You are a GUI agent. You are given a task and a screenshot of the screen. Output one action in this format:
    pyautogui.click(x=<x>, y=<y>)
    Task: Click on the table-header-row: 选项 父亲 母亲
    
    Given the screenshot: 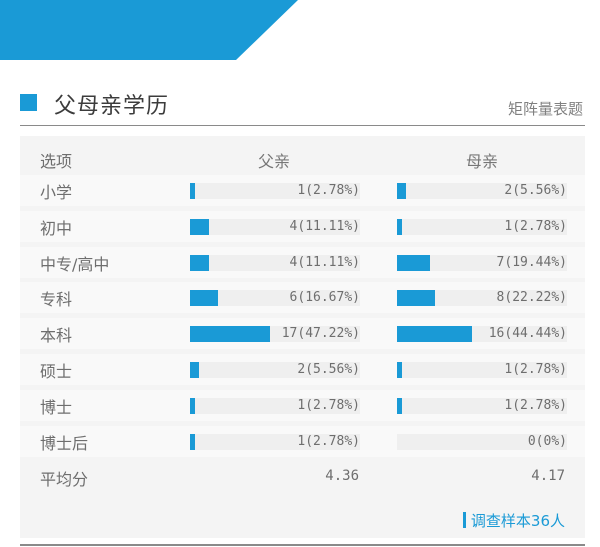 What is the action you would take?
    pyautogui.click(x=302, y=153)
    